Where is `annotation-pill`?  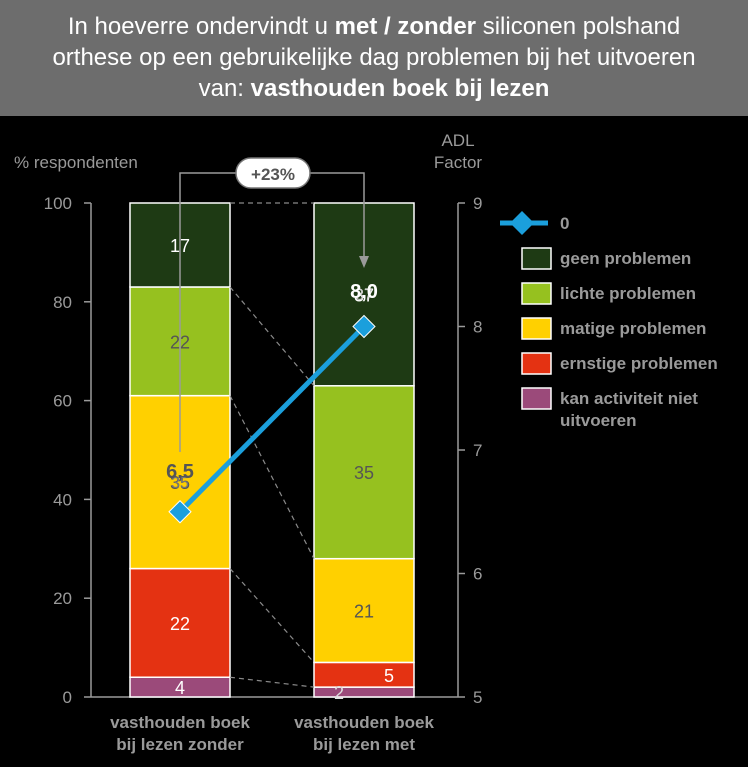
annotation-pill is located at coordinates (273, 173).